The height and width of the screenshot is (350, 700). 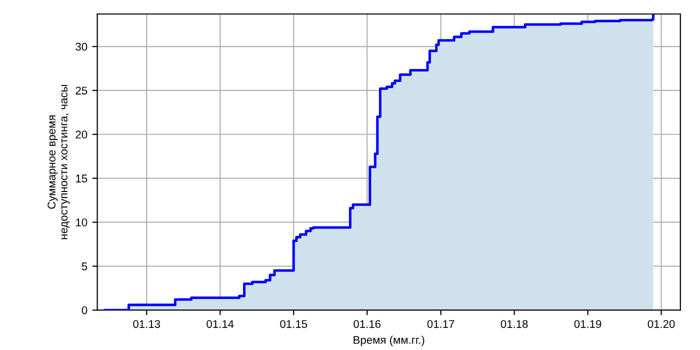 I want to click on y-tick-label: 30, so click(x=82, y=46).